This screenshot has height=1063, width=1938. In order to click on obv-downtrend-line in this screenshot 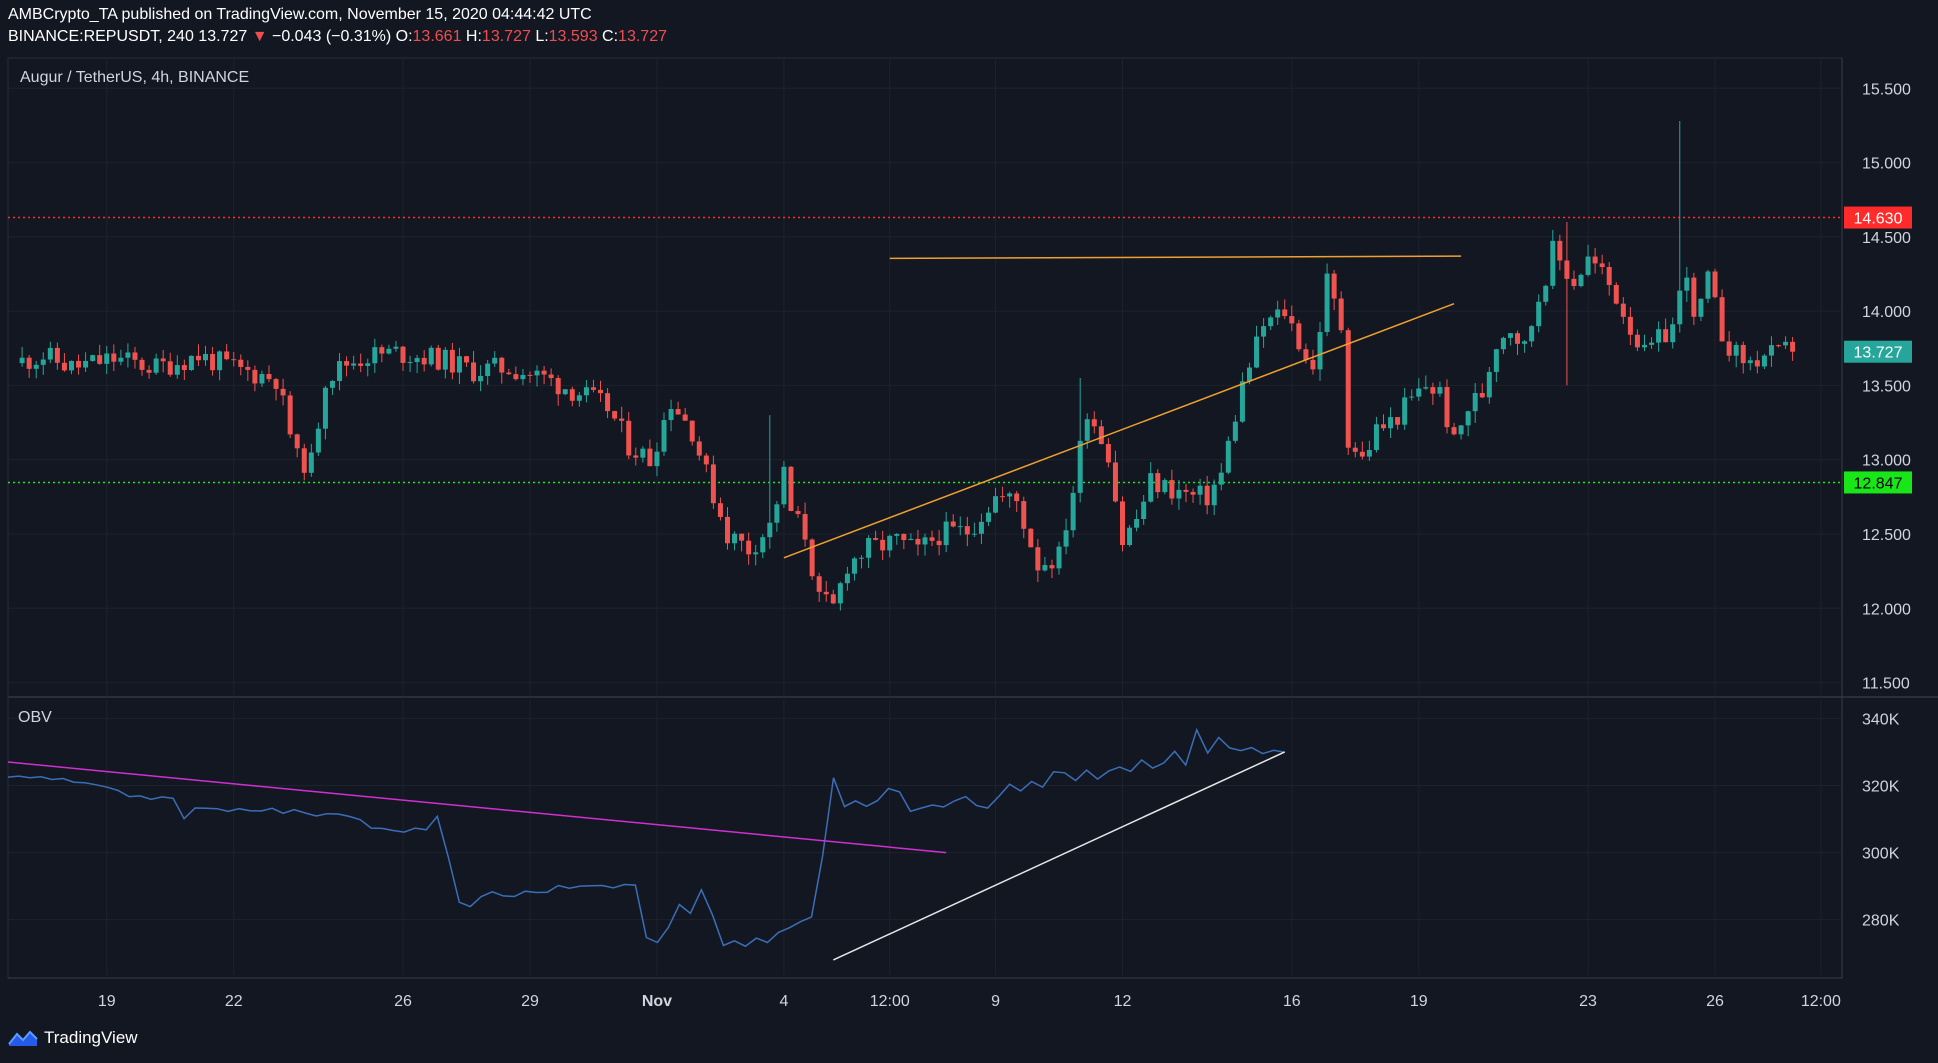, I will do `click(477, 807)`.